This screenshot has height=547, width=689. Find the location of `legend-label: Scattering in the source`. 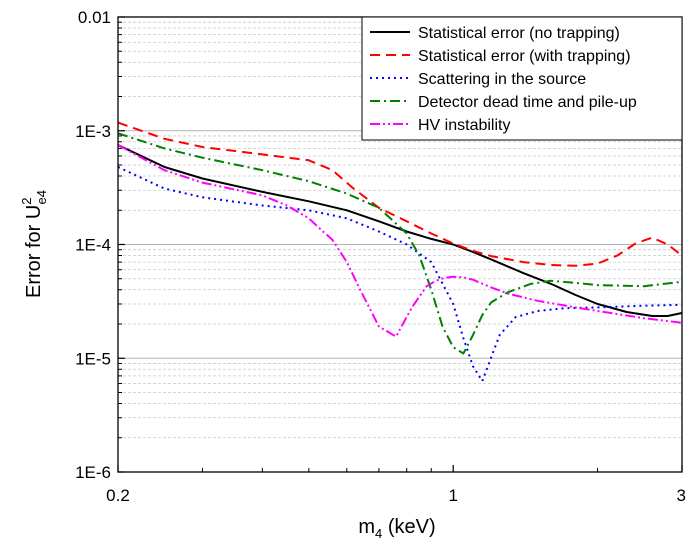

legend-label: Scattering in the source is located at coordinates (502, 79).